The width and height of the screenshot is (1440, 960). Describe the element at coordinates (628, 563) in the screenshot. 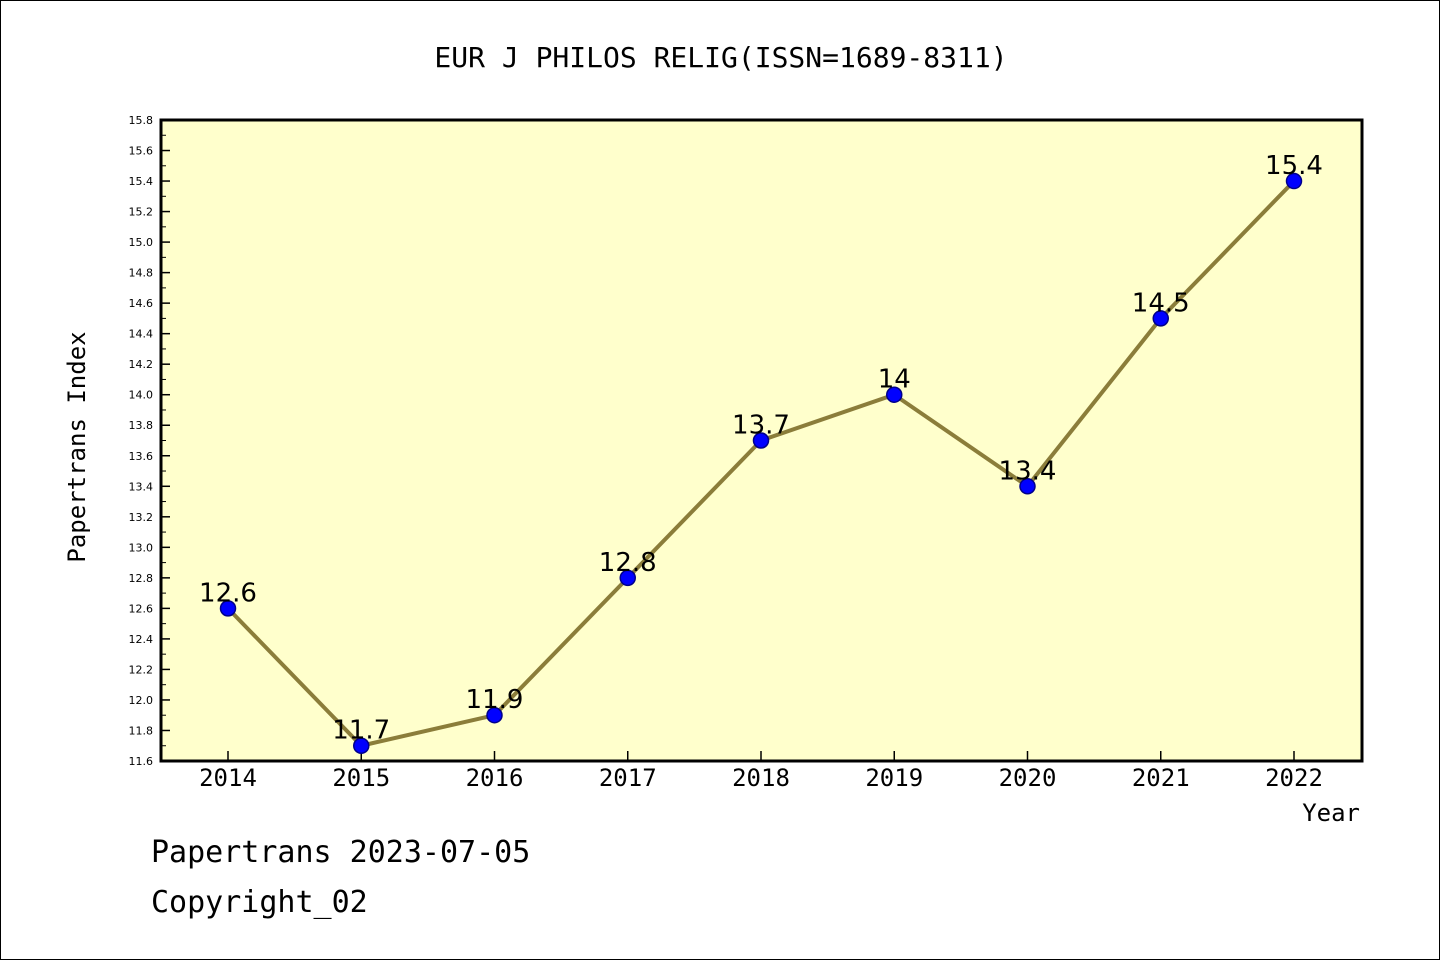

I see `data-value-label: 12.8` at that location.